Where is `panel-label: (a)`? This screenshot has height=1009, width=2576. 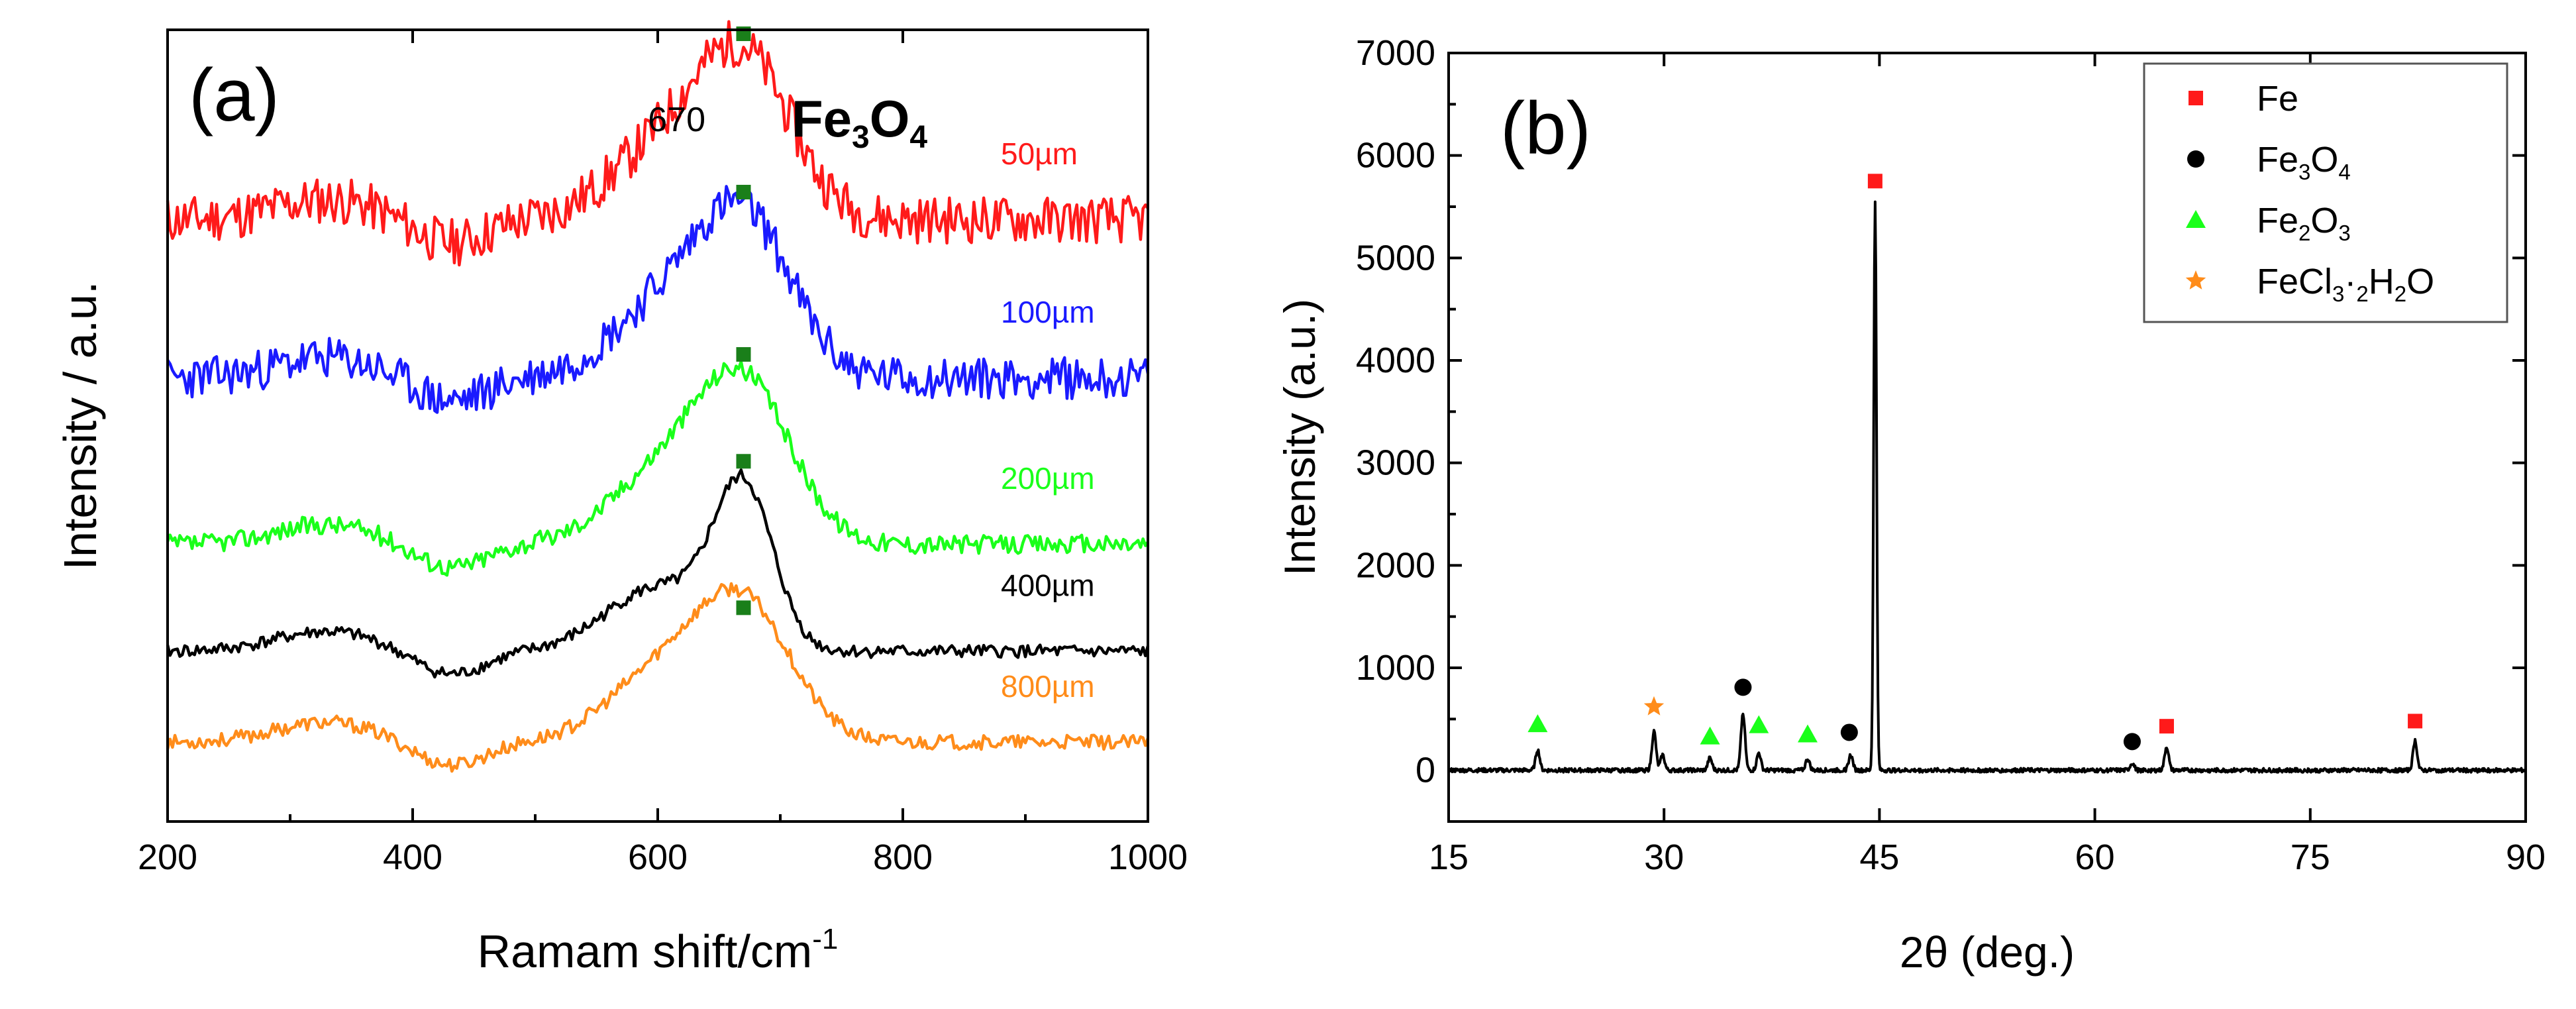 panel-label: (a) is located at coordinates (234, 95).